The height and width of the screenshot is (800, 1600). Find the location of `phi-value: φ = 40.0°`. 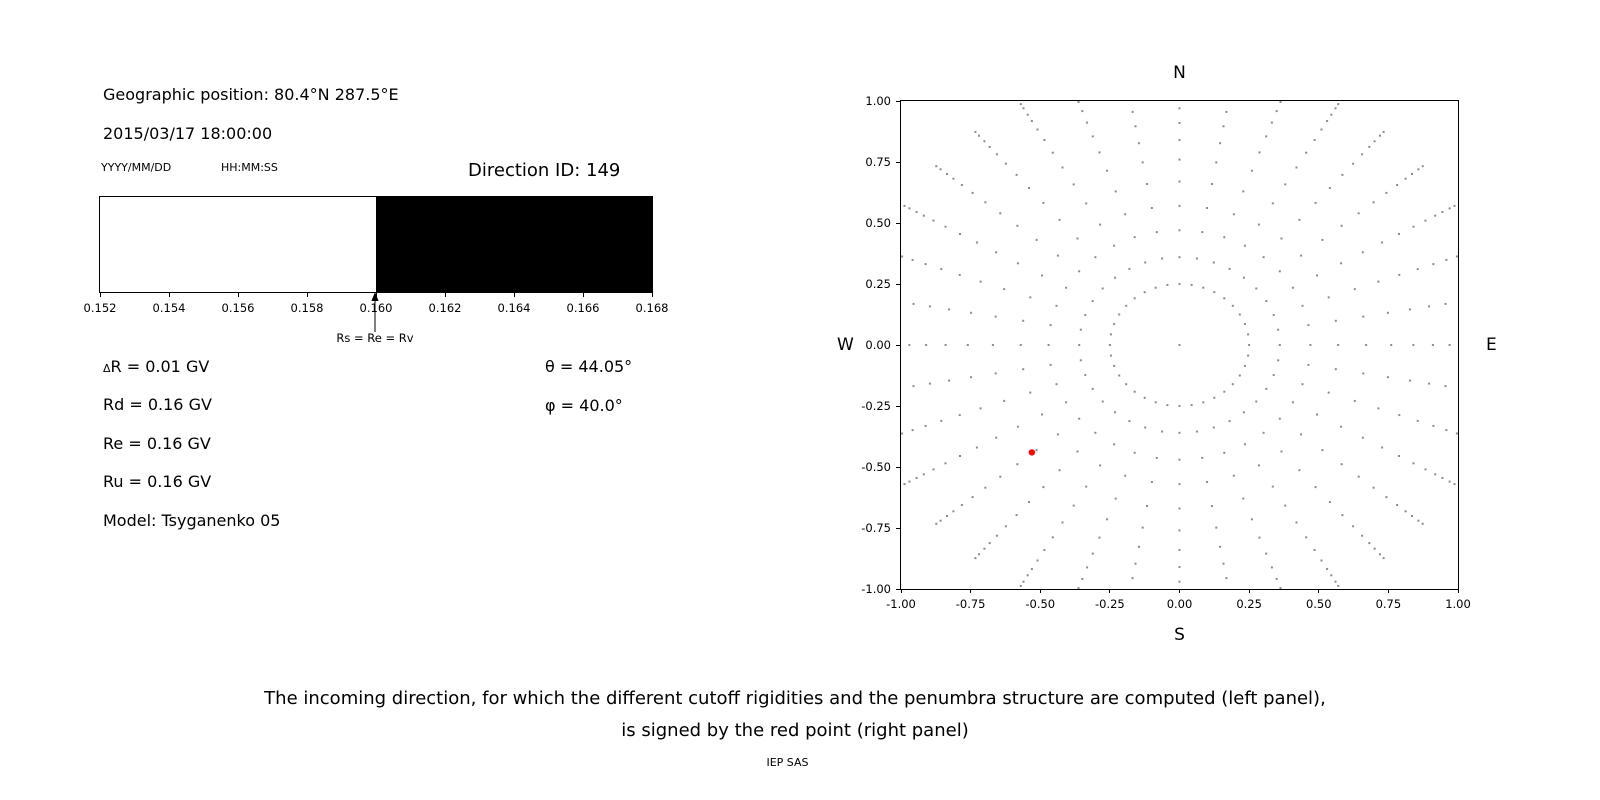

phi-value: φ = 40.0° is located at coordinates (584, 405).